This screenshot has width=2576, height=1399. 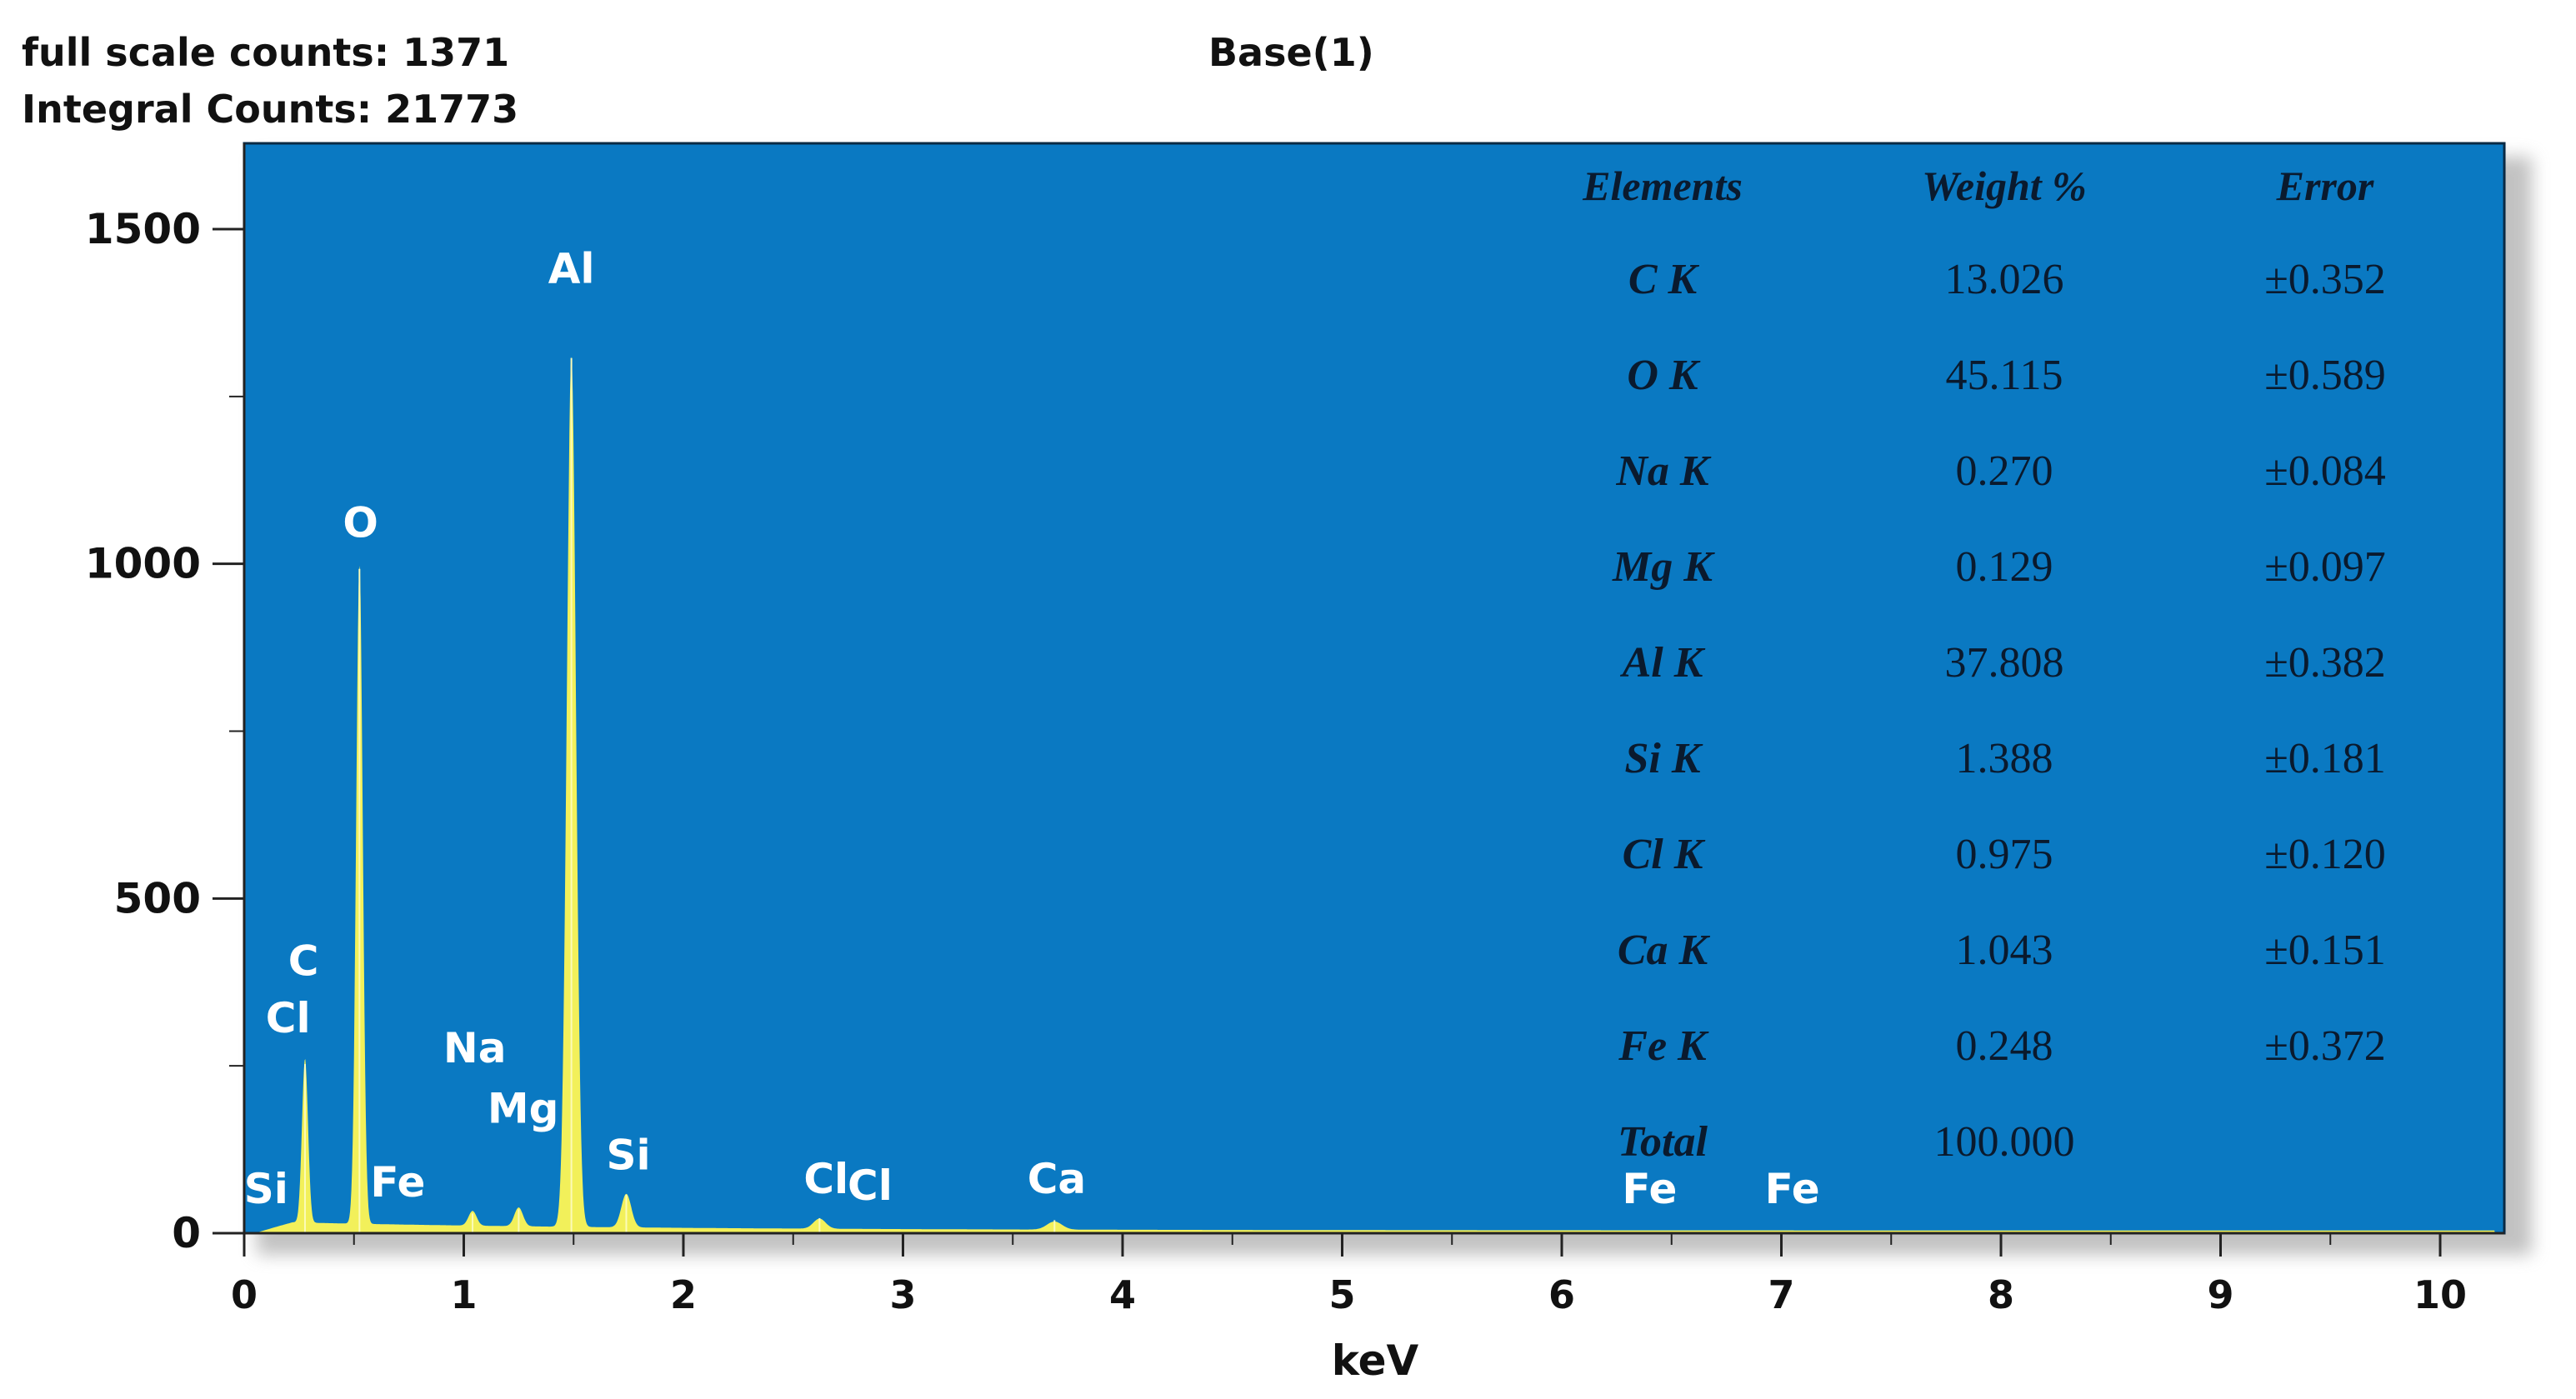 What do you see at coordinates (1562, 1294) in the screenshot?
I see `x-tick-label: 6` at bounding box center [1562, 1294].